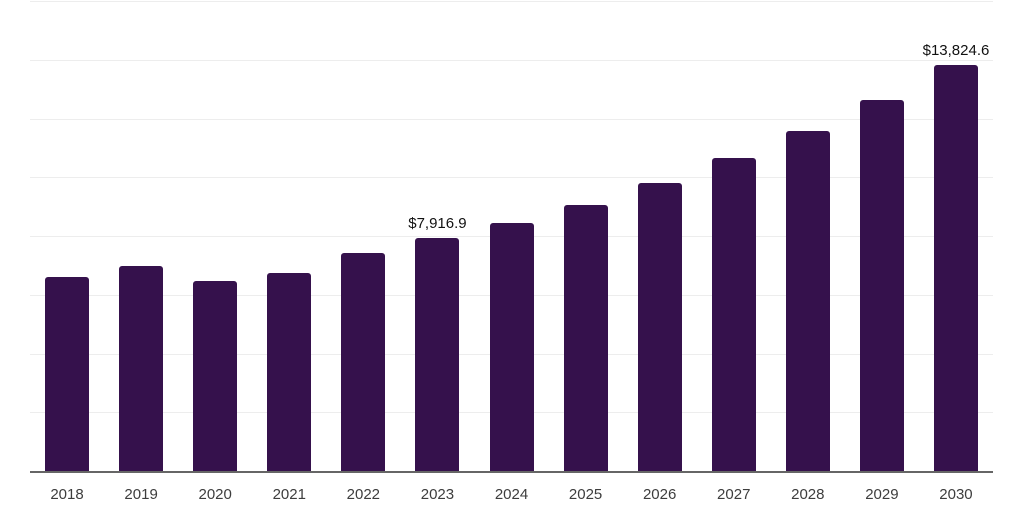  What do you see at coordinates (141, 494) in the screenshot?
I see `x-axis-label-2019: 2019` at bounding box center [141, 494].